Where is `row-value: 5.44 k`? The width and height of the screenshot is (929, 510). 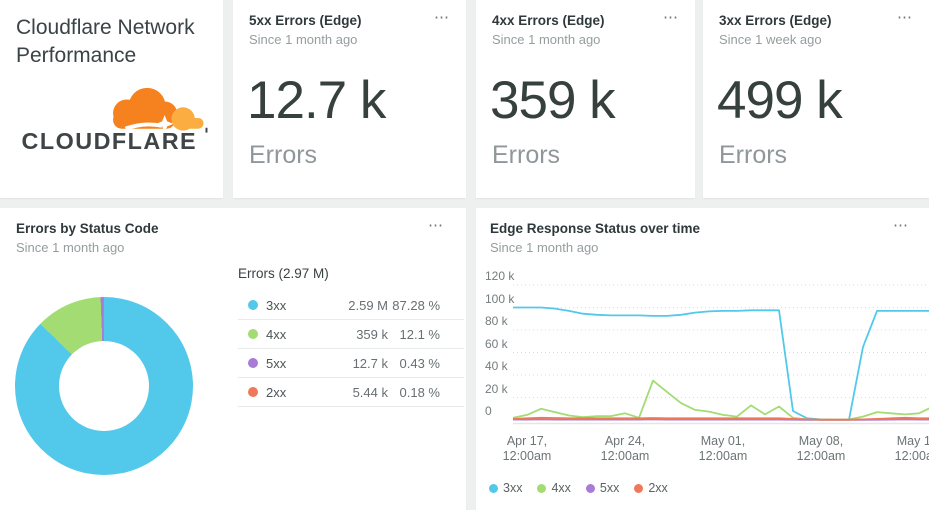 row-value: 5.44 k is located at coordinates (370, 392).